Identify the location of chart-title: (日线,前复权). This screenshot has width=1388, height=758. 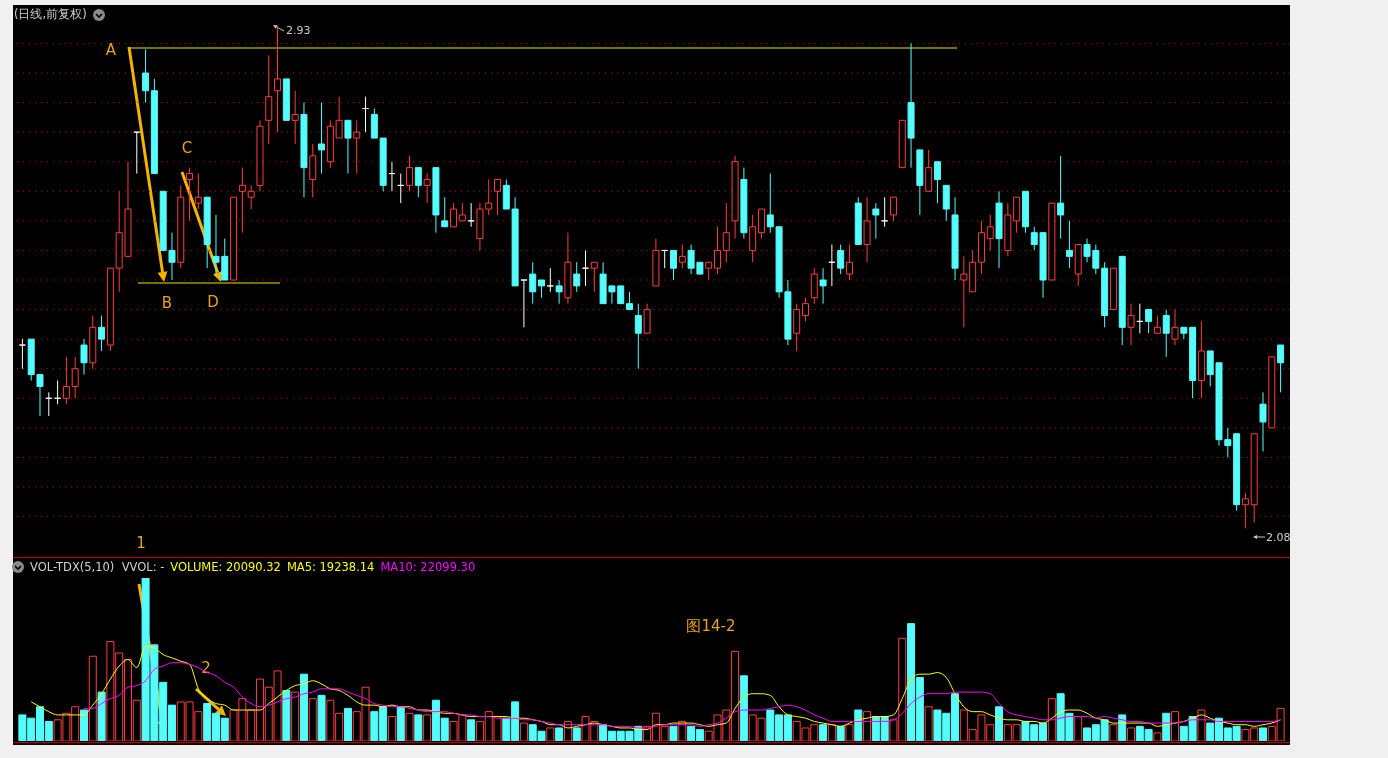
(50, 14).